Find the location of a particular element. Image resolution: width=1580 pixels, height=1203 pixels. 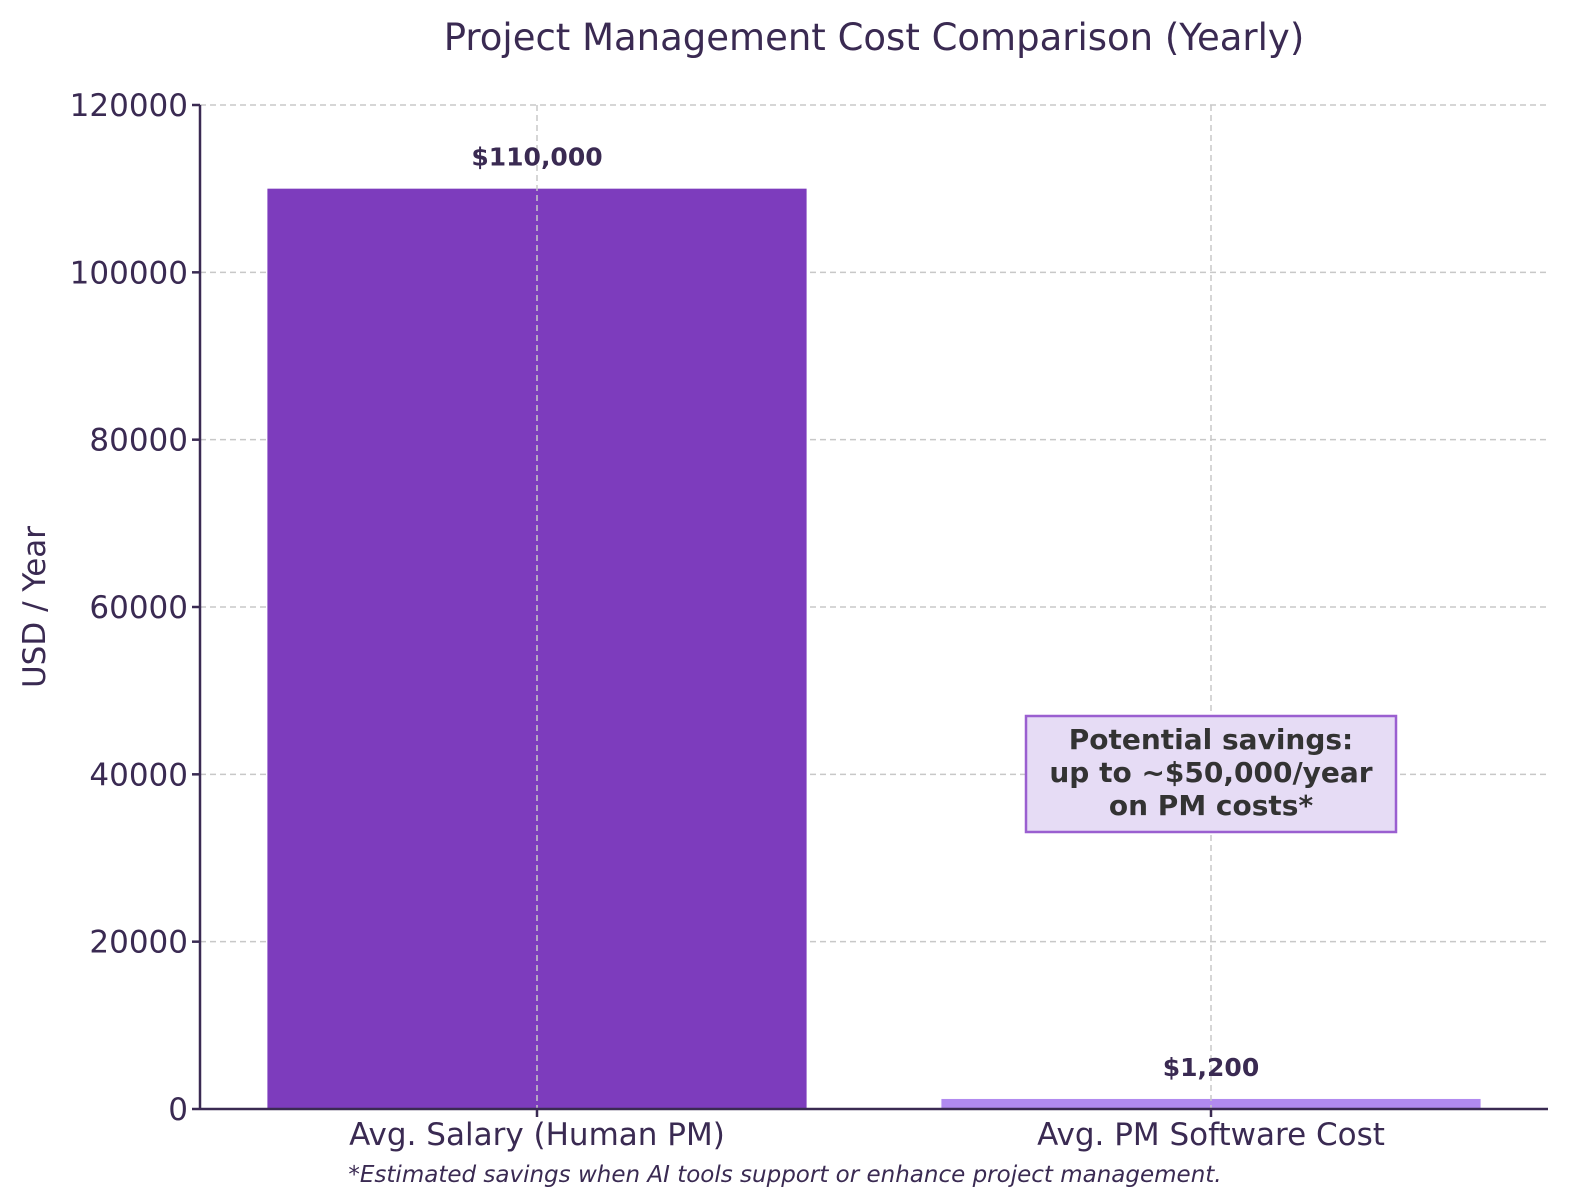

annotation-line: on PM costs* is located at coordinates (1211, 805).